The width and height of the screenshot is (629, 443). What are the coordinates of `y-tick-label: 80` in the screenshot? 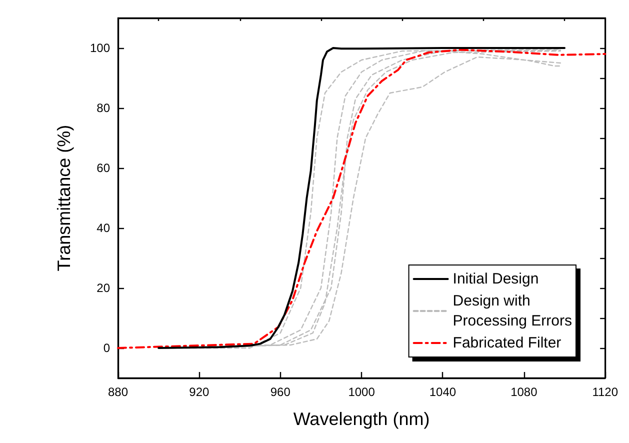 It's located at (103, 108).